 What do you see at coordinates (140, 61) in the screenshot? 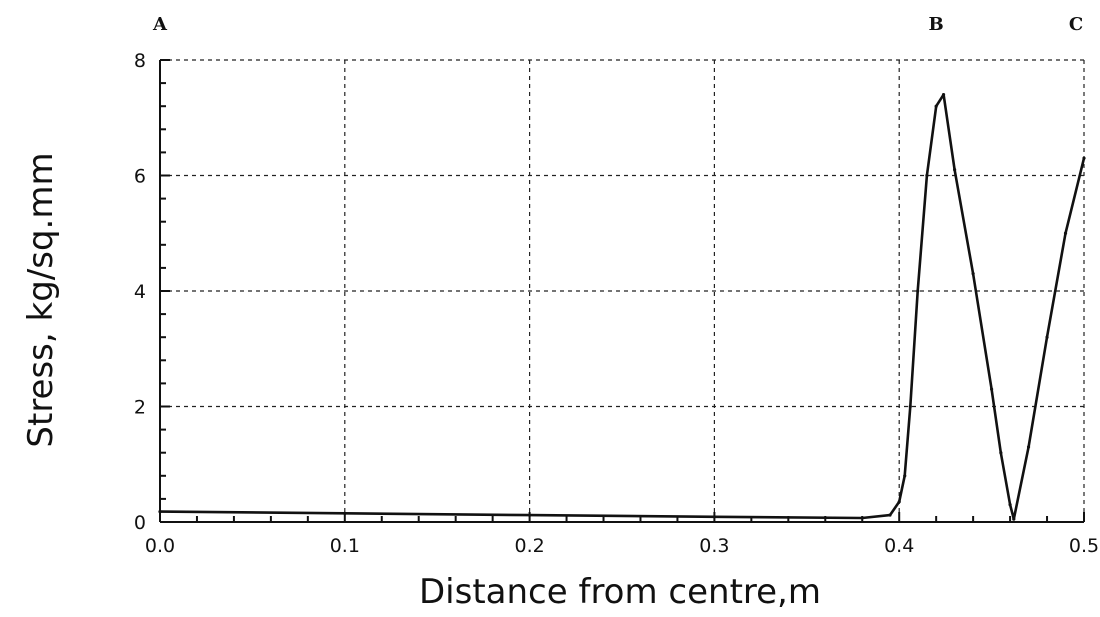
I see `y-tick-label: 8` at bounding box center [140, 61].